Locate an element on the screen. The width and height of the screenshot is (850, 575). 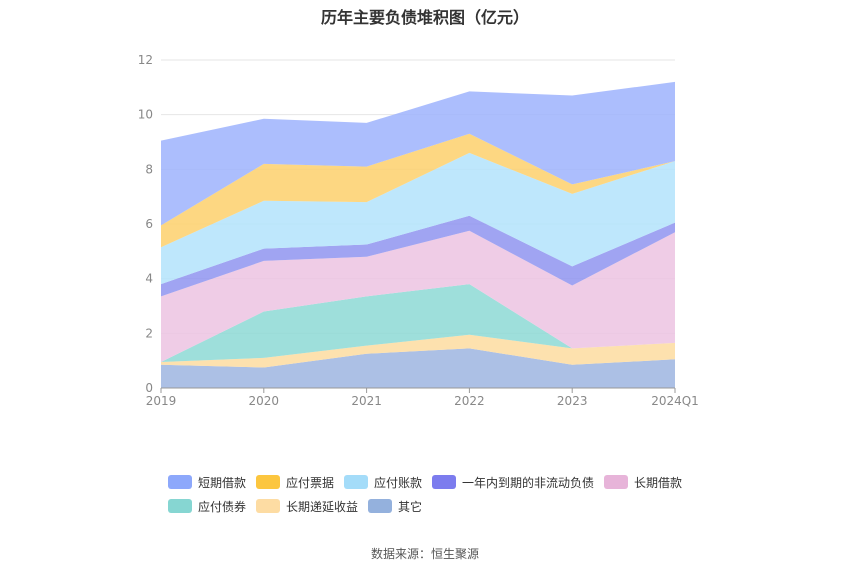
legend-item-long-term-loans: 长期借款 is located at coordinates (643, 482).